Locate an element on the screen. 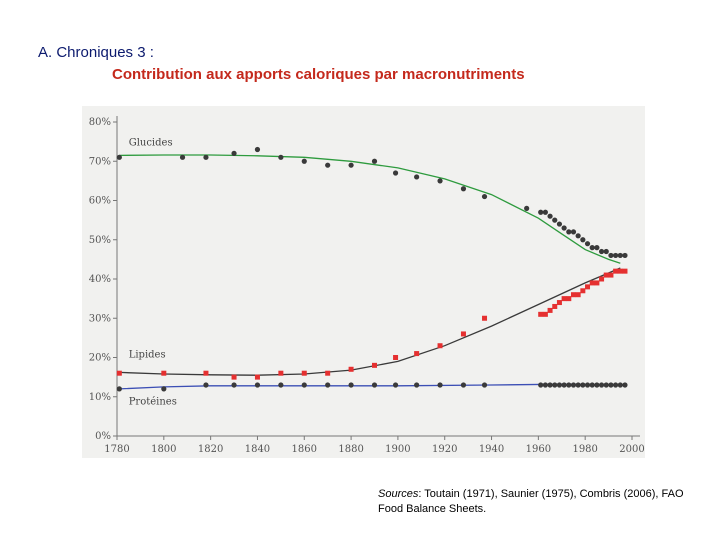  y-tick-label: 30% is located at coordinates (100, 318).